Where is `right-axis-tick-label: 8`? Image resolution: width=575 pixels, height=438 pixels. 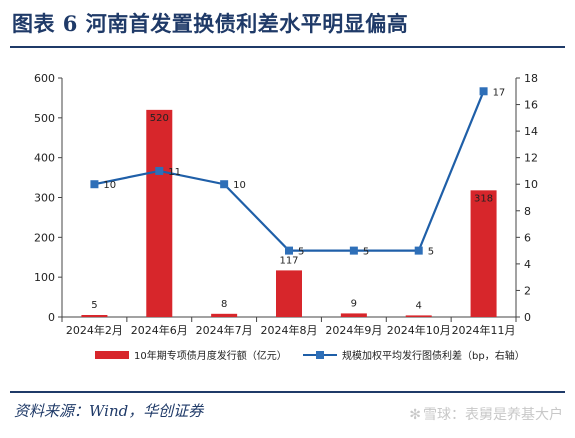
right-axis-tick-label: 8 is located at coordinates (527, 211).